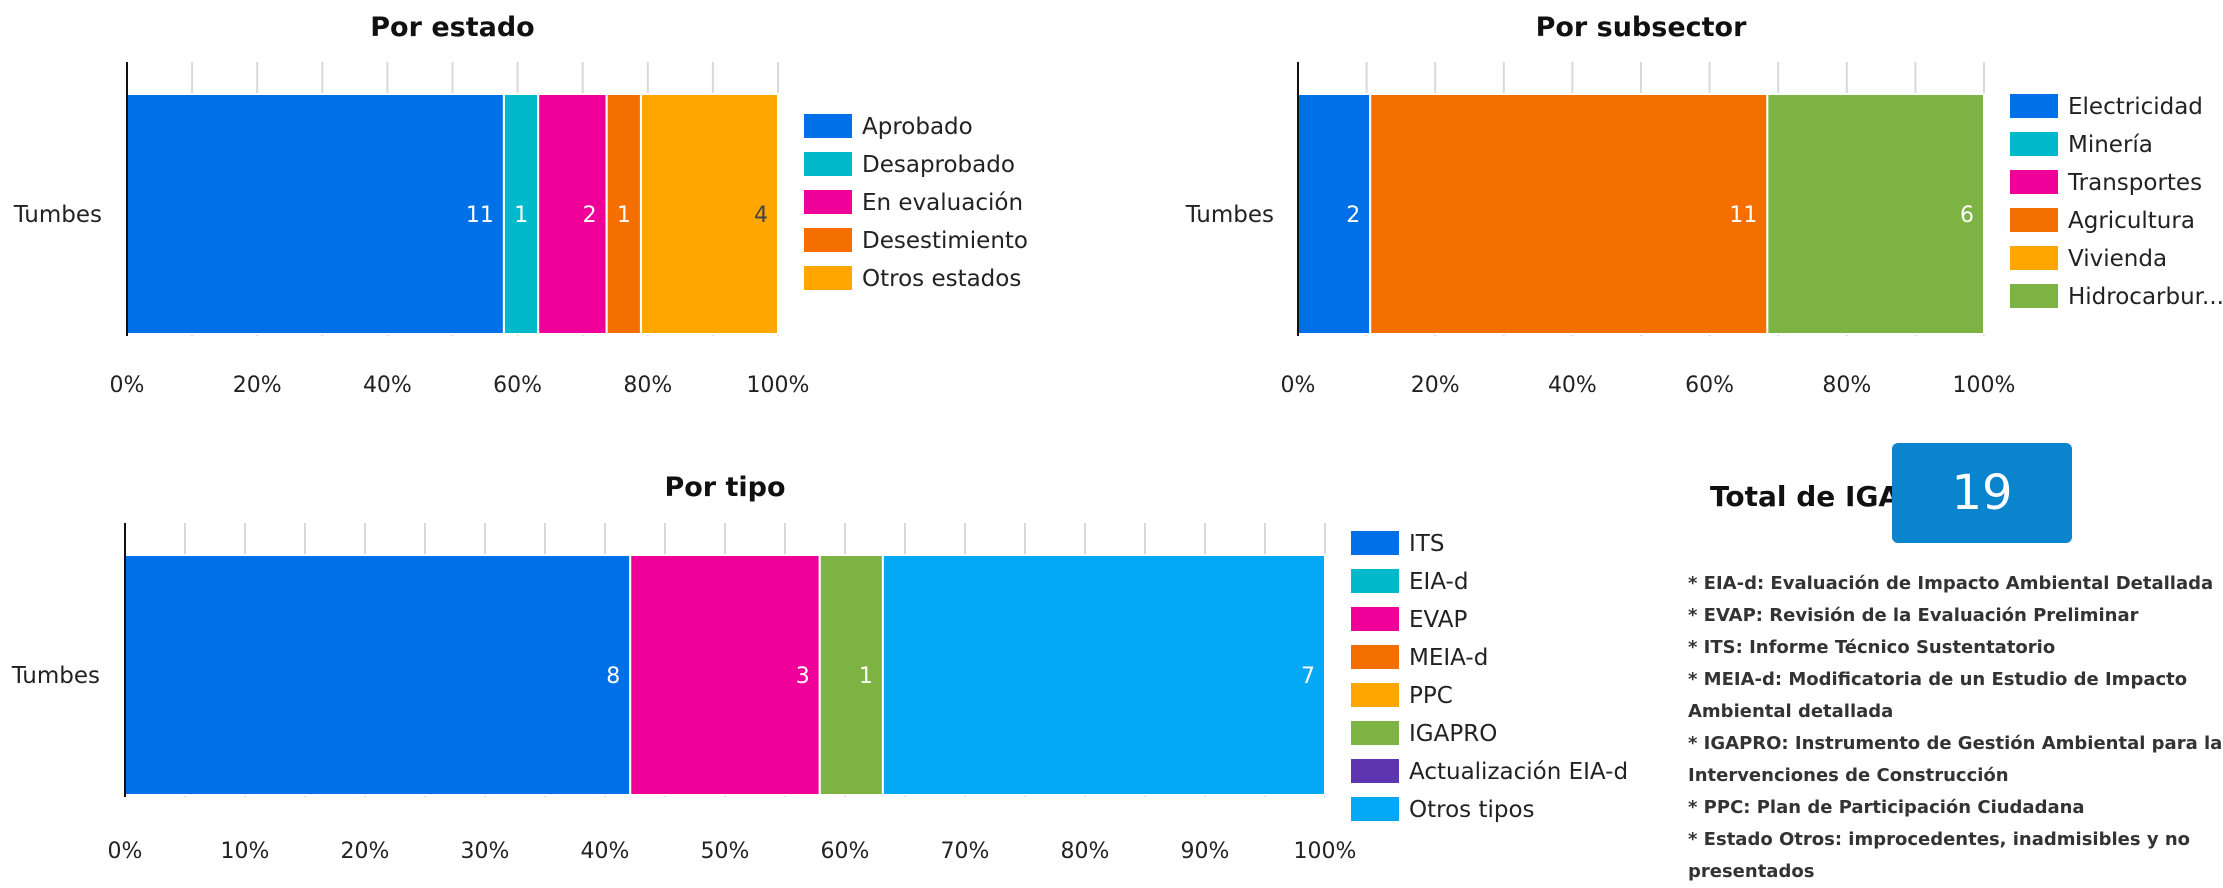 Image resolution: width=2223 pixels, height=888 pixels. What do you see at coordinates (725, 851) in the screenshot?
I see `x-tick-label: 50%` at bounding box center [725, 851].